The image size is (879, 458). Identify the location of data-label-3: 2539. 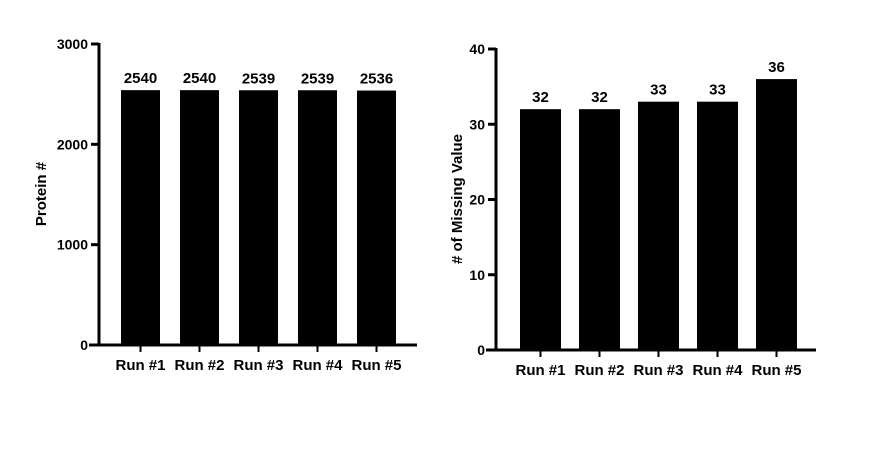
(258, 78).